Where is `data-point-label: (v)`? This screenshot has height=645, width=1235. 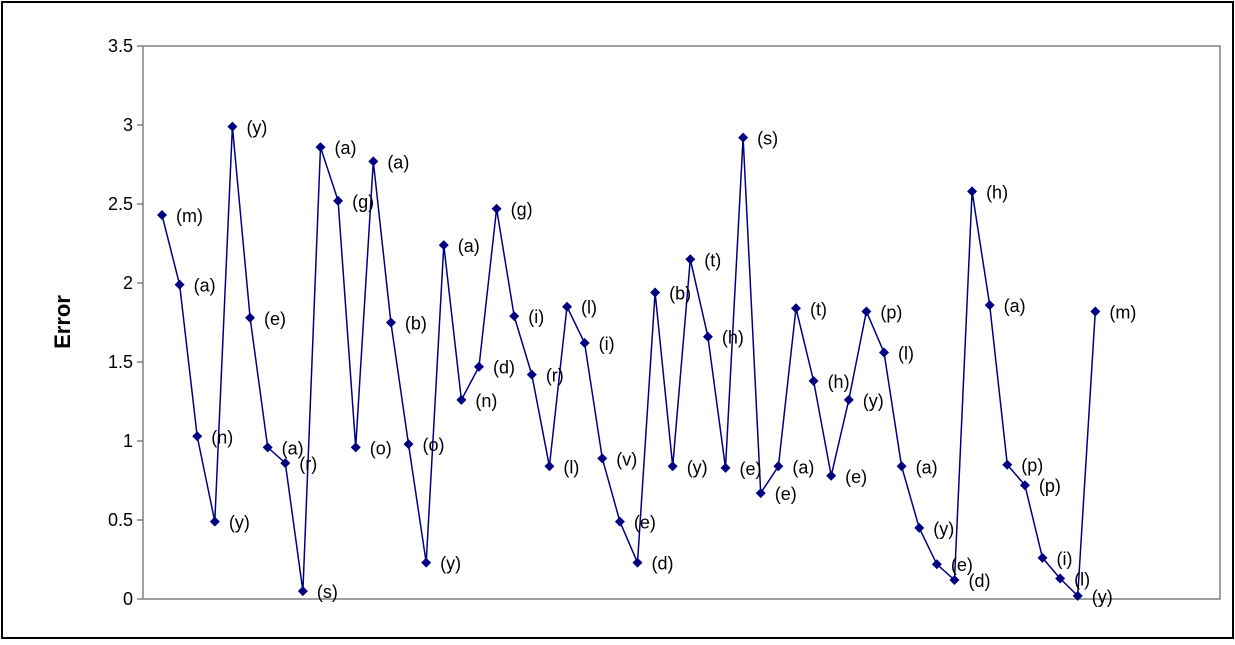
data-point-label: (v) is located at coordinates (626, 459).